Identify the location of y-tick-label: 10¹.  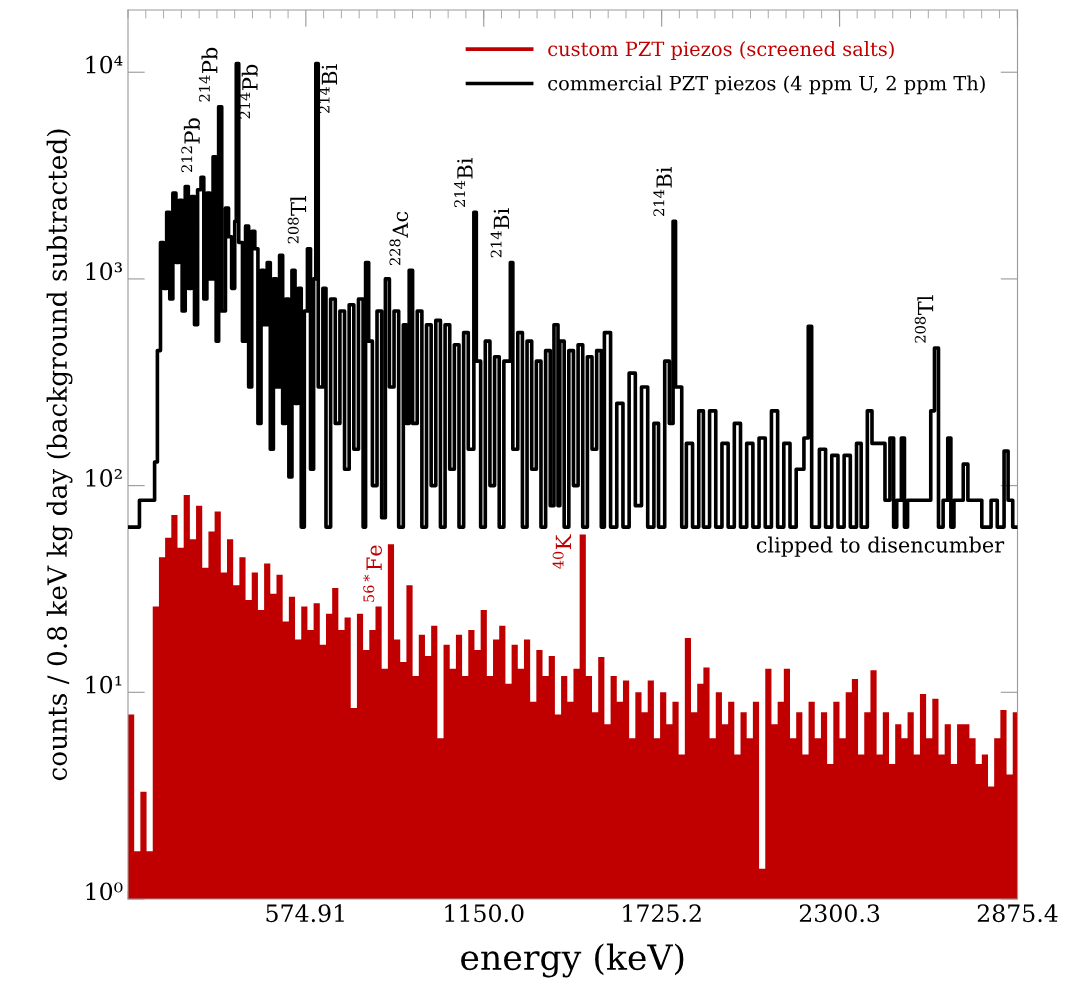
(104, 684).